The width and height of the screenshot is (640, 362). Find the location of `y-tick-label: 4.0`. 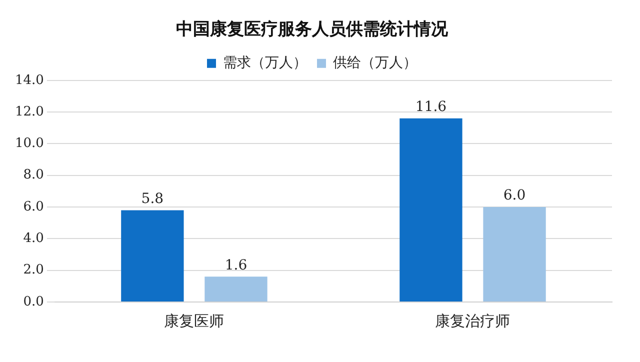

y-tick-label: 4.0 is located at coordinates (33, 238).